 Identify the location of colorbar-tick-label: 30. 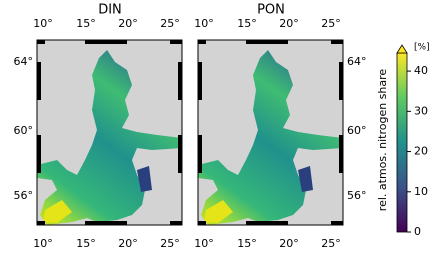
(421, 110).